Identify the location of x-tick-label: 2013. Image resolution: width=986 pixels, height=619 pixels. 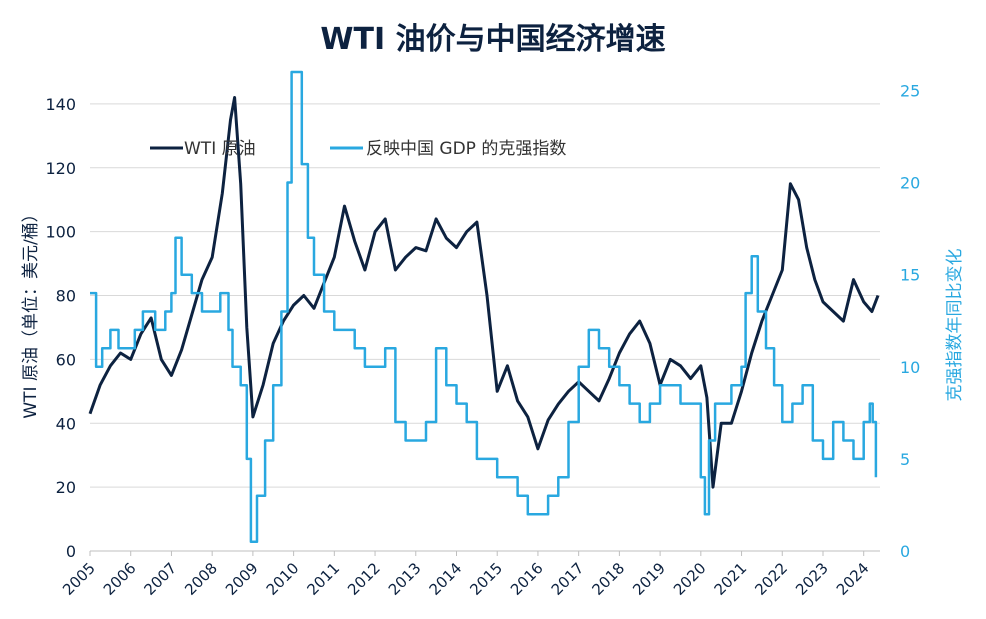
(405, 579).